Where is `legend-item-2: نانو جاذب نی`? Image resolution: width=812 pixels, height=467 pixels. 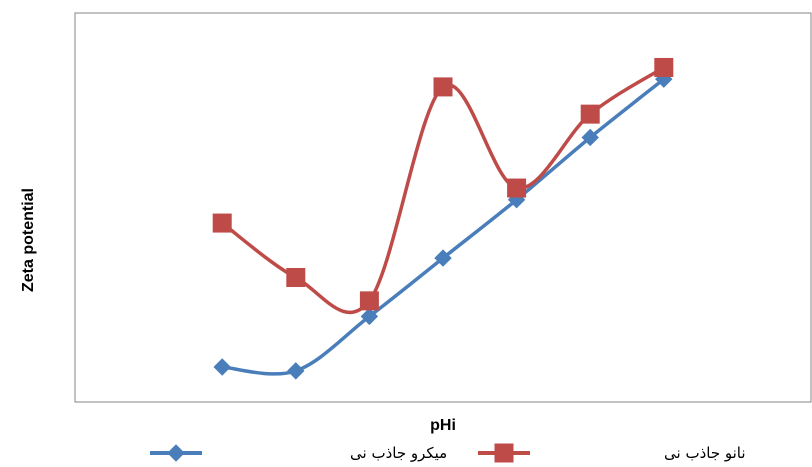 legend-item-2: نانو جاذب نی is located at coordinates (612, 453).